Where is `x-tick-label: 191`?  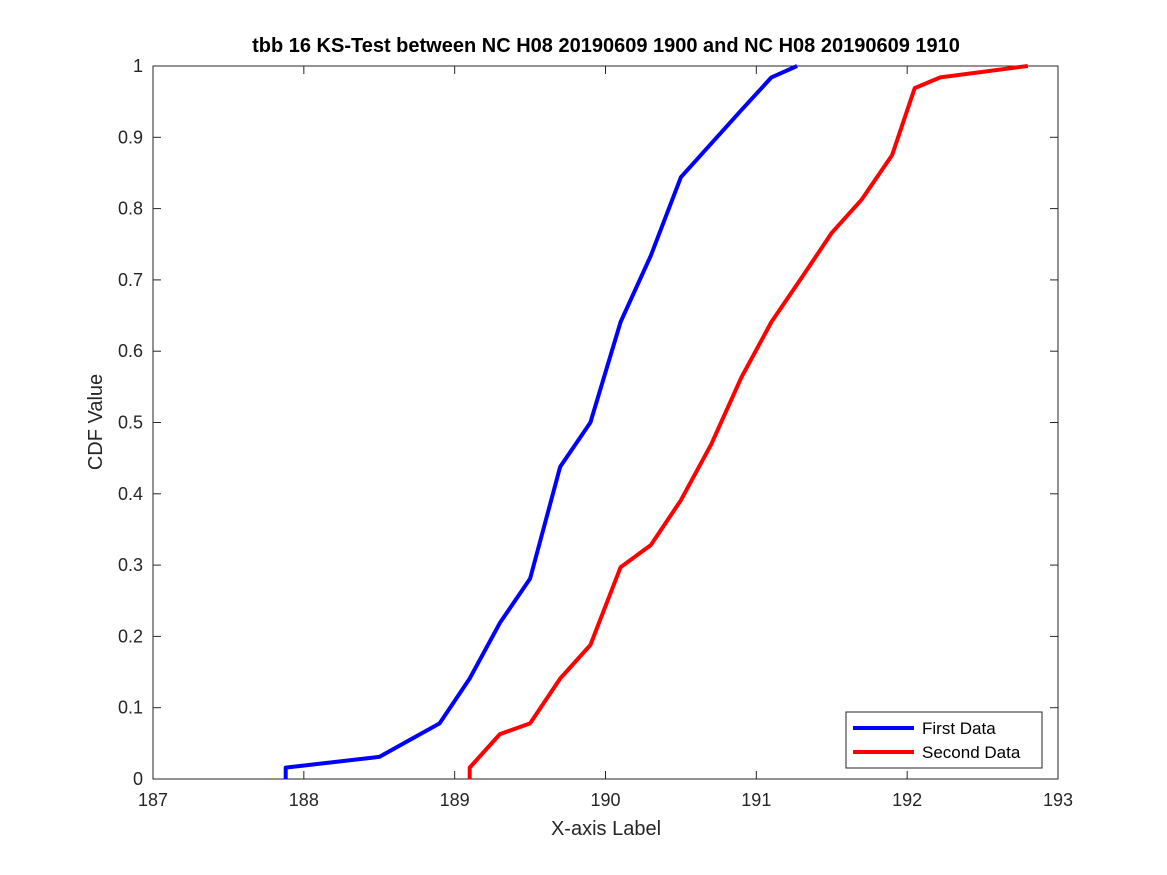
x-tick-label: 191 is located at coordinates (756, 800).